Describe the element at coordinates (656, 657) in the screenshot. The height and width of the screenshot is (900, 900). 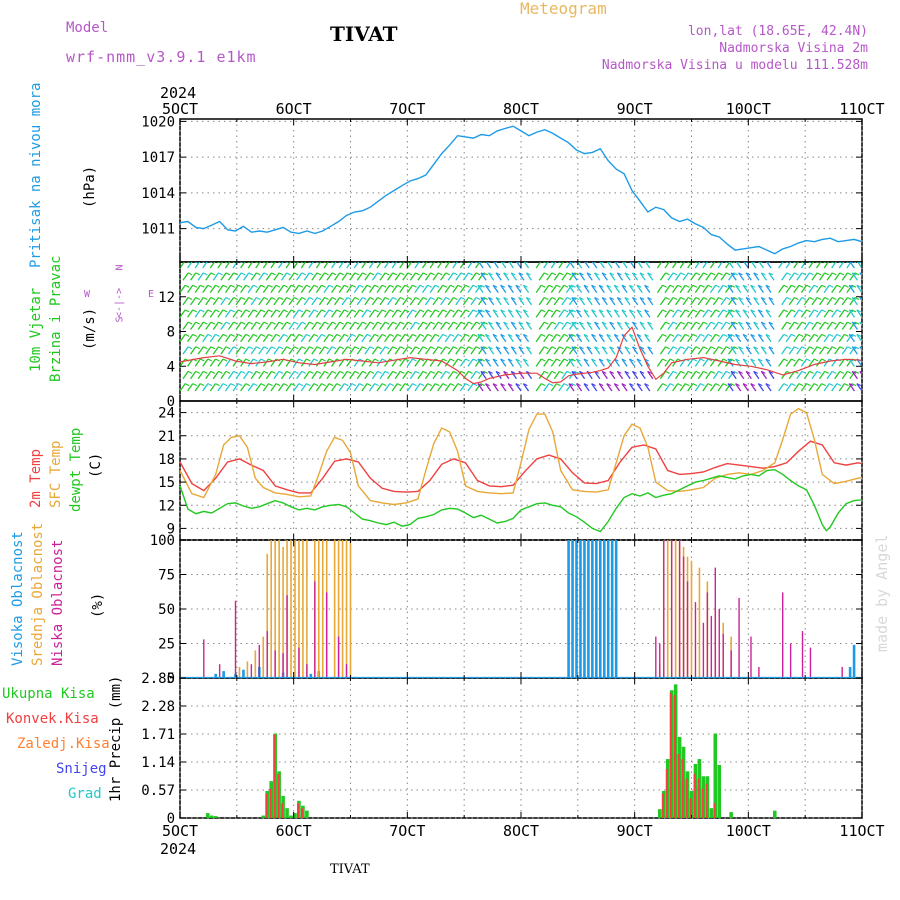
I see `cloud-low-bar` at that location.